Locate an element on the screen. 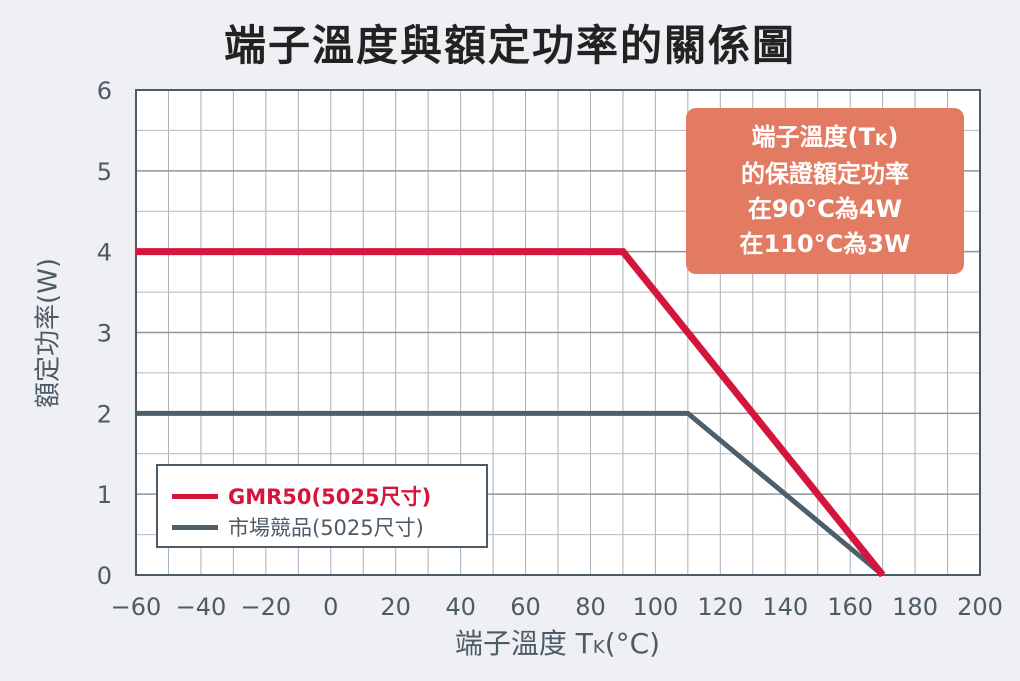  annotation-line-3: 在90°C為4W is located at coordinates (825, 209).